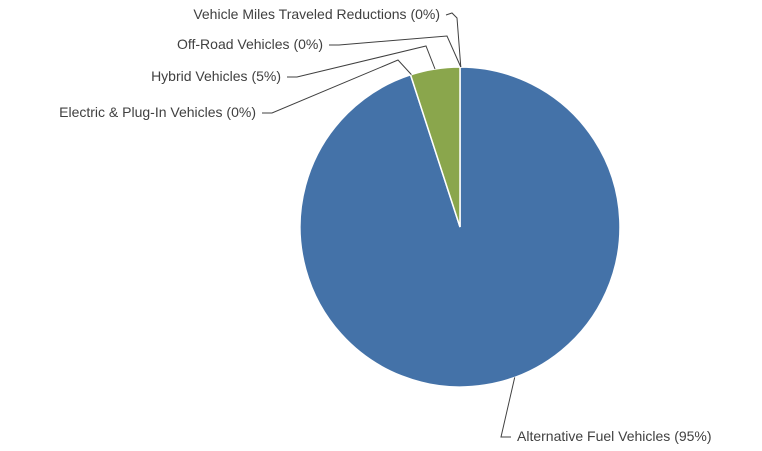 This screenshot has width=762, height=451. I want to click on slice-label-alternative-fuel-vehicles: Alternative Fuel Vehicles (95%), so click(614, 436).